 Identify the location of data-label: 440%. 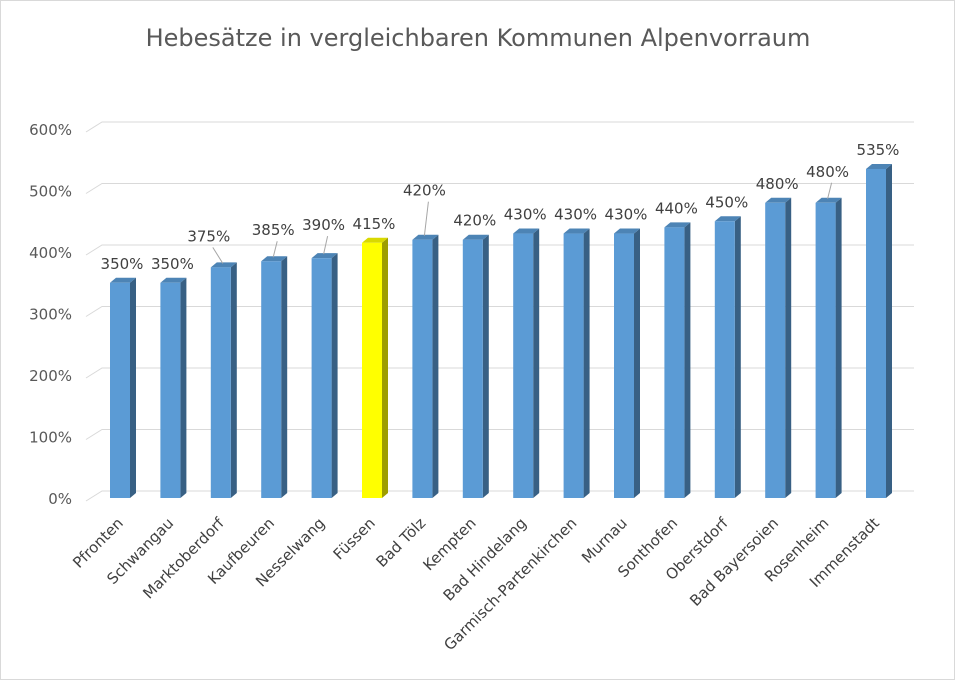
(676, 208).